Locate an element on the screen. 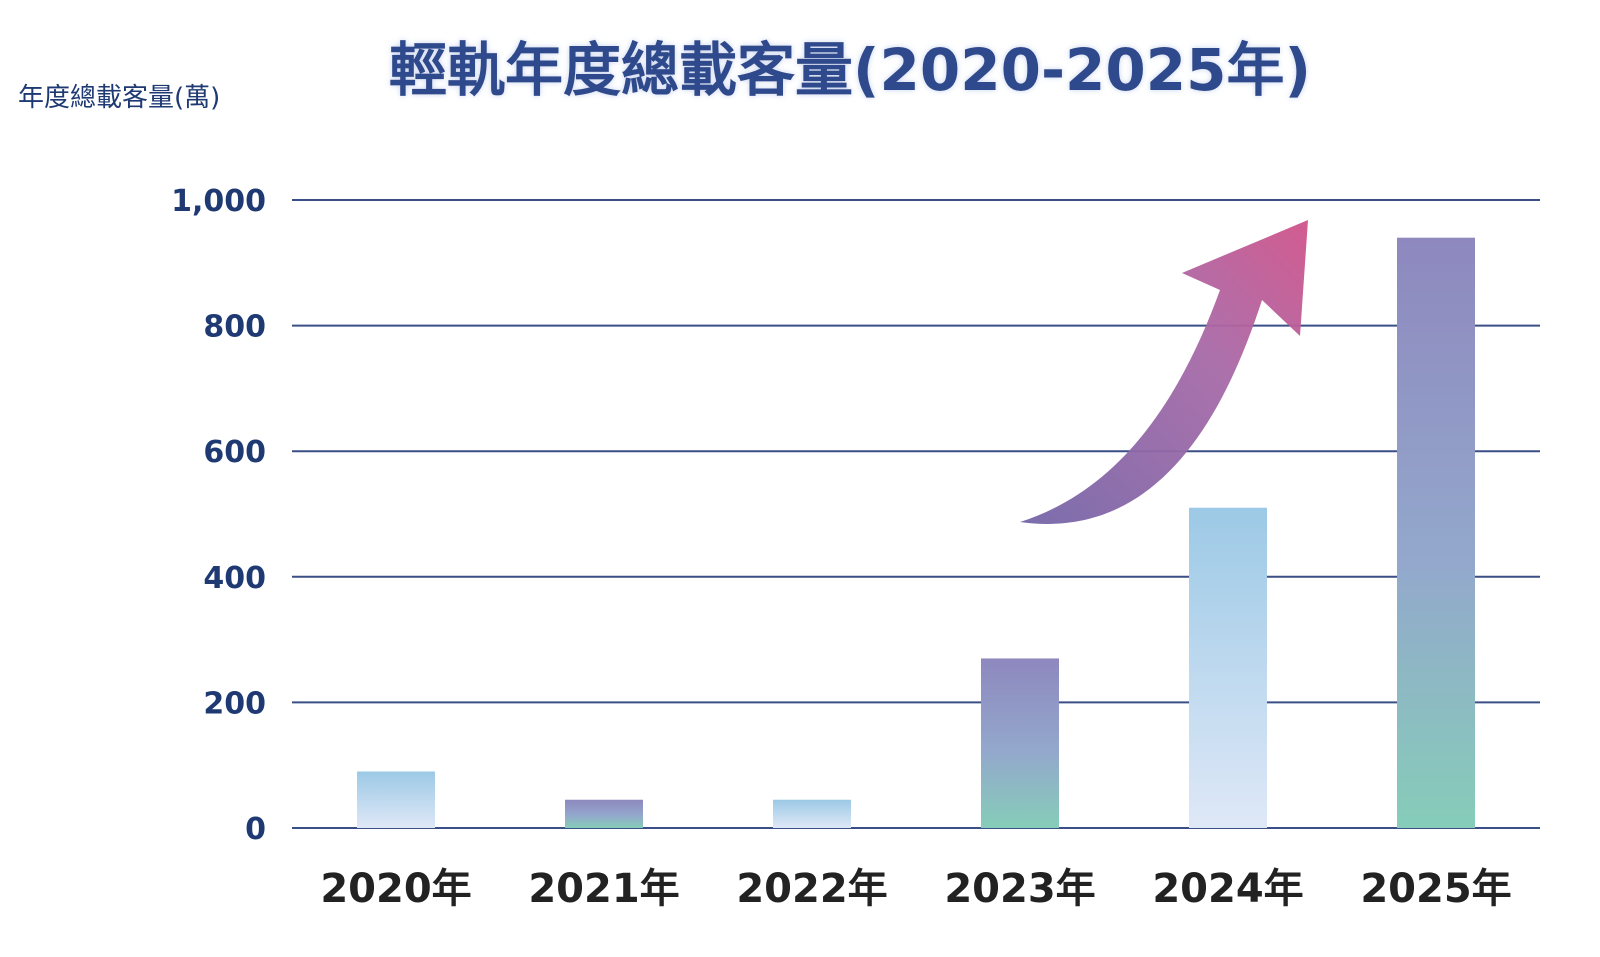 This screenshot has height=957, width=1600. y-tick-label: 400 is located at coordinates (234, 578).